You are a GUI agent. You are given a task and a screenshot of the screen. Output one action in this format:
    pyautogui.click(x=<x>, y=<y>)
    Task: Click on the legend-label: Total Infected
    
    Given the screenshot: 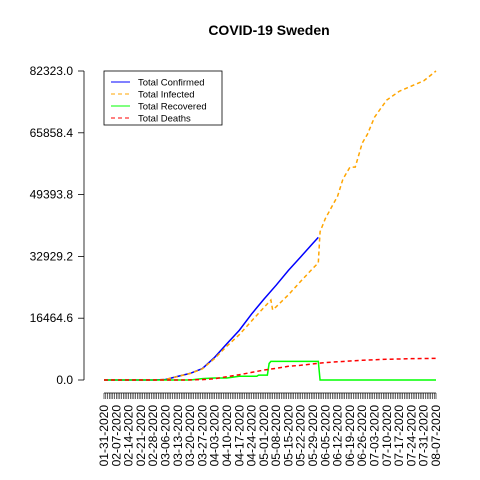 What is the action you would take?
    pyautogui.click(x=166, y=95)
    